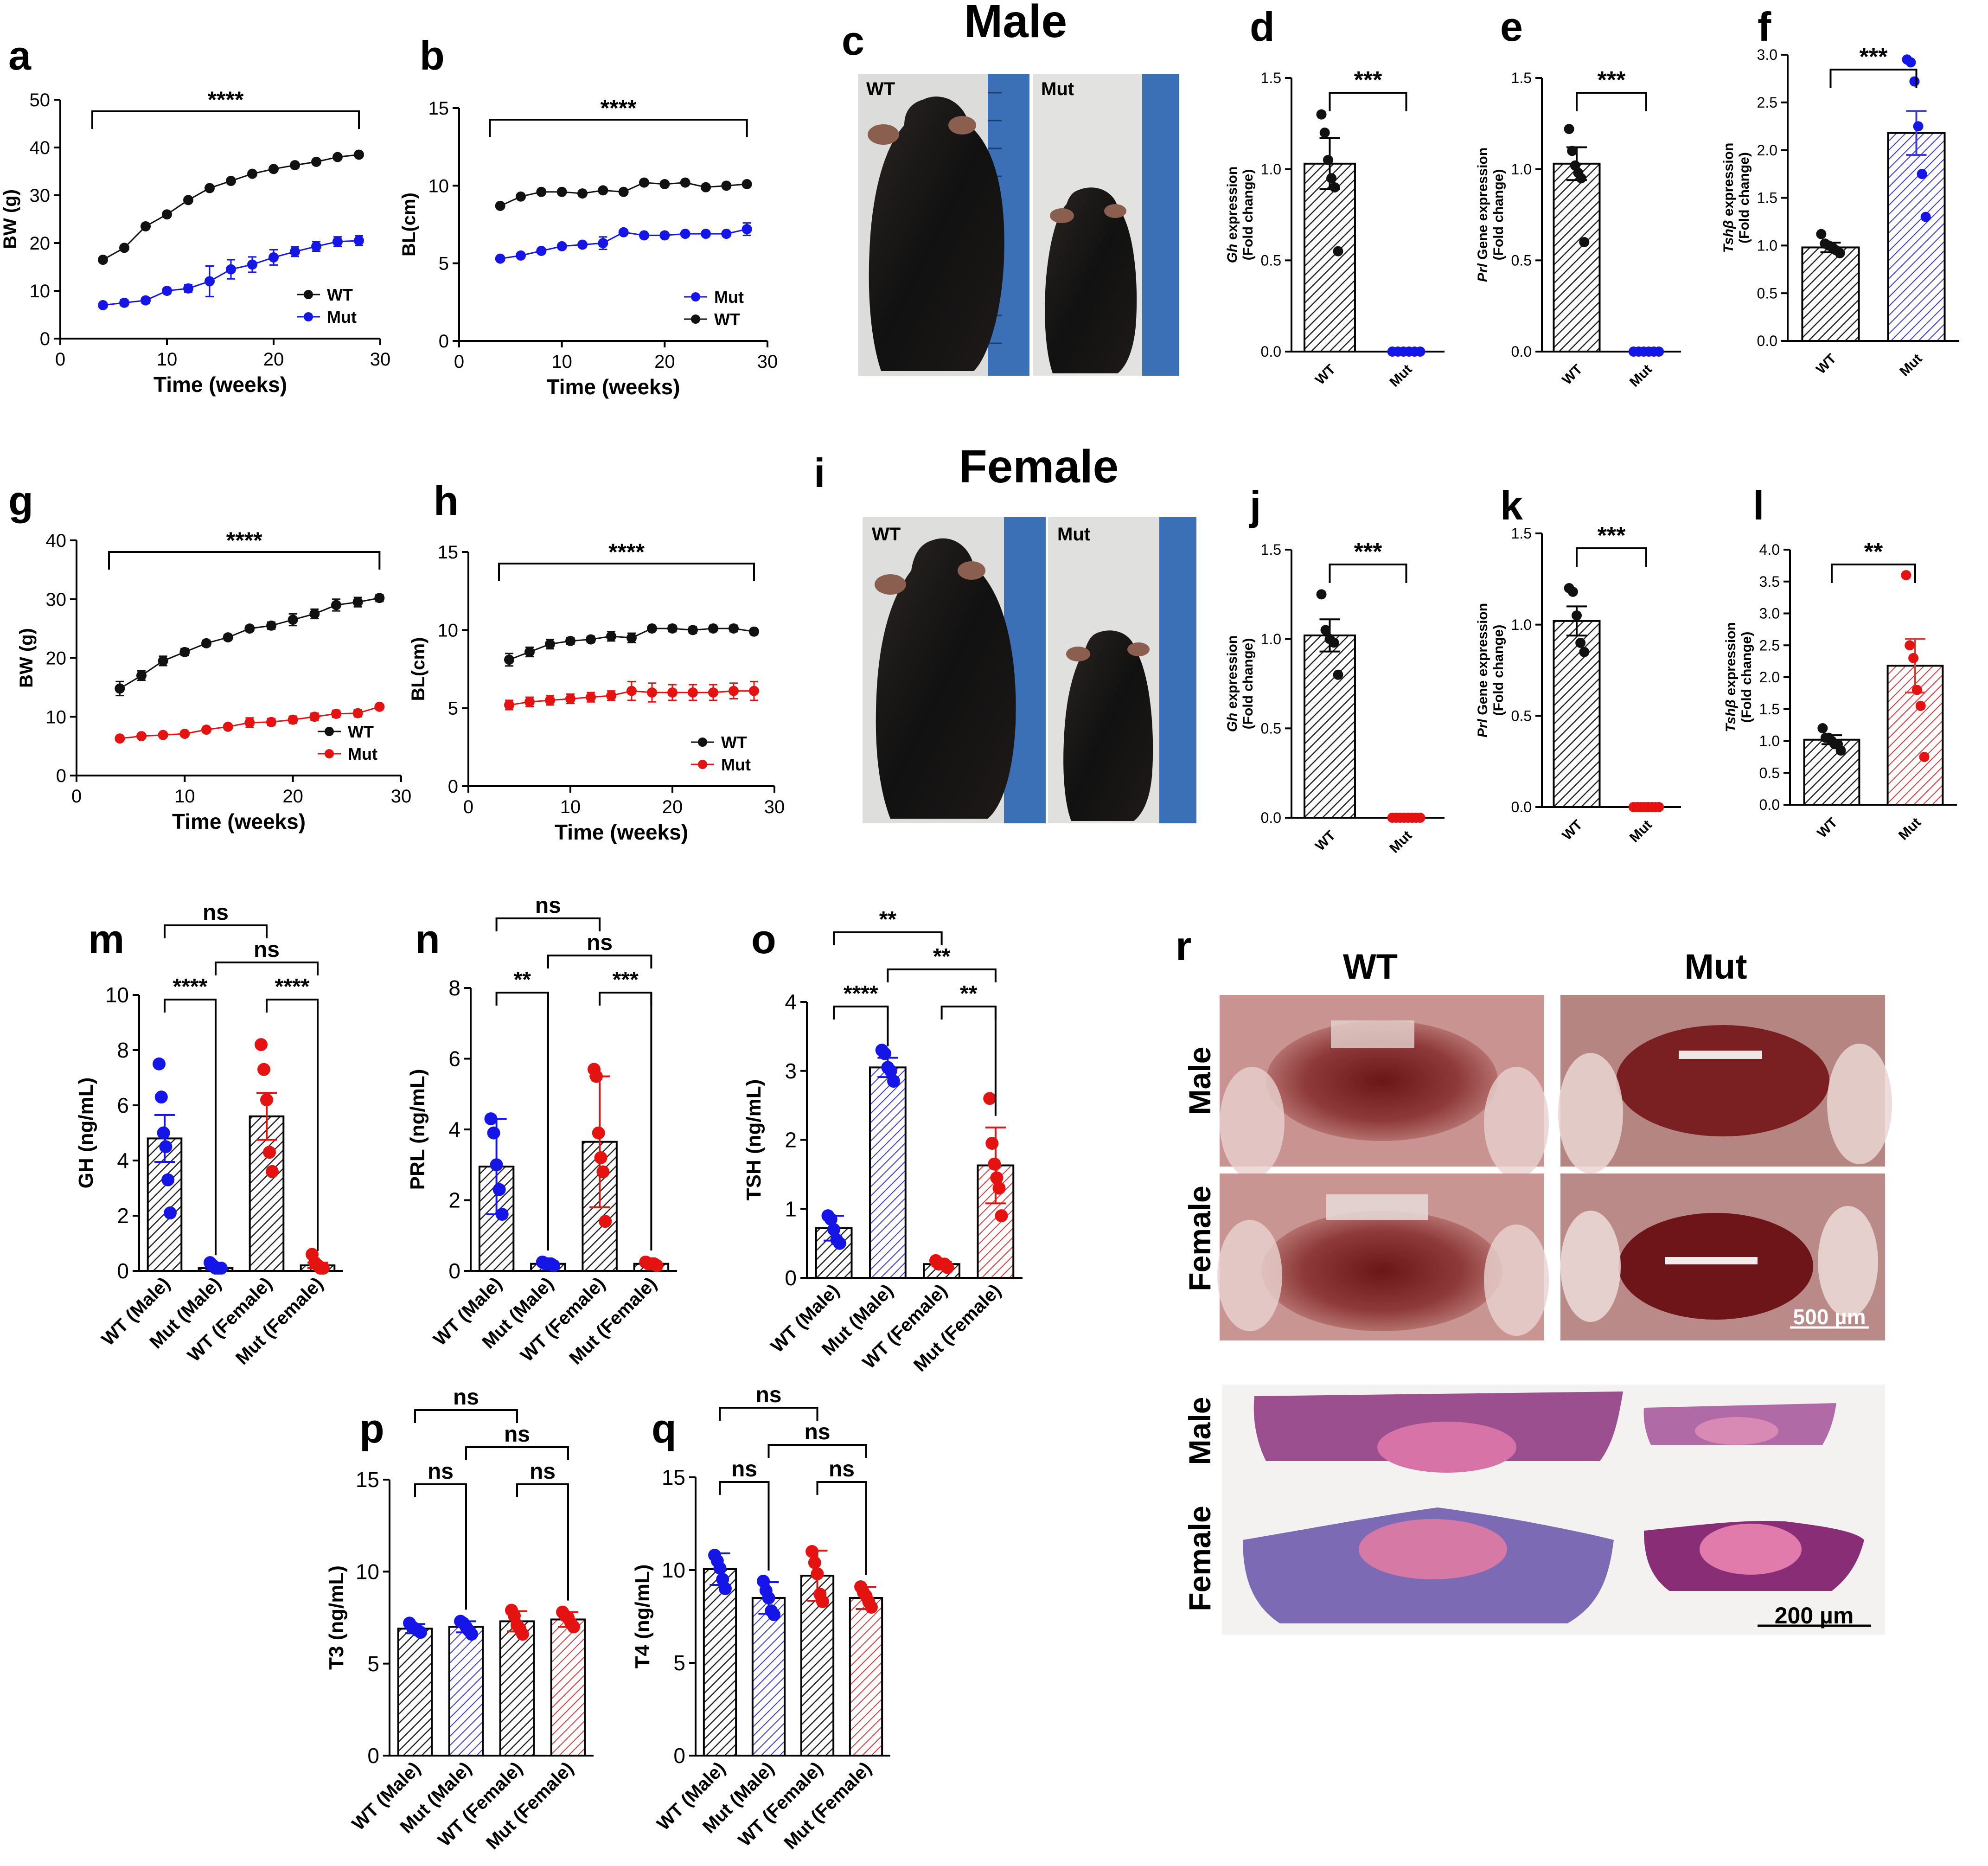 This screenshot has height=1866, width=1988. I want to click on x-tick-label: 0, so click(459, 362).